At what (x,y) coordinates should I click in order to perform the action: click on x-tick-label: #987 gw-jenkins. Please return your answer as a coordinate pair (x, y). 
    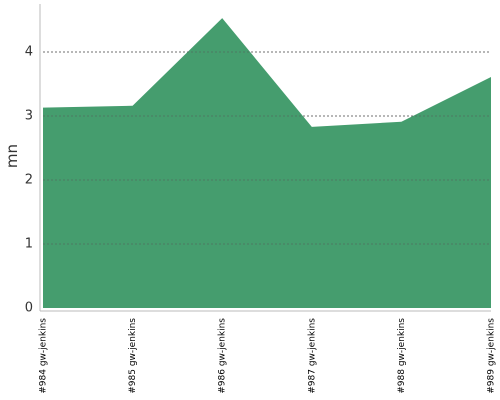
    Looking at the image, I should click on (312, 356).